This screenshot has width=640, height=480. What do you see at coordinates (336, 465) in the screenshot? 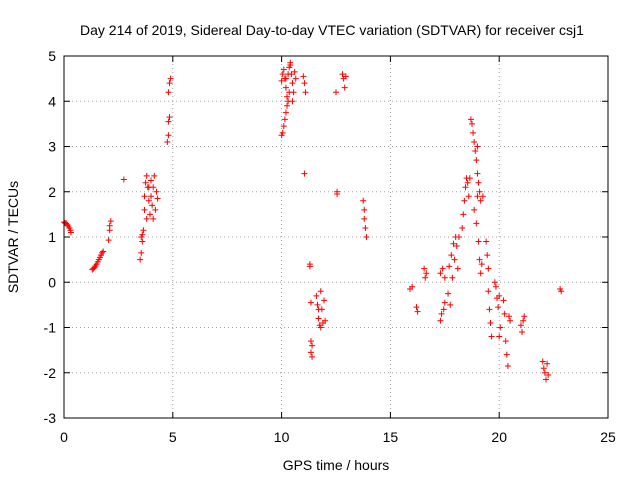
I see `x-axis-label: GPS time / hours` at bounding box center [336, 465].